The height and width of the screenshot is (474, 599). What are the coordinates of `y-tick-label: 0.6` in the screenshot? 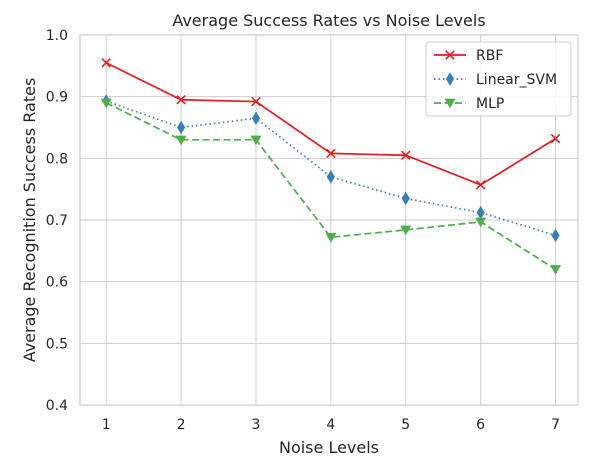 It's located at (57, 283).